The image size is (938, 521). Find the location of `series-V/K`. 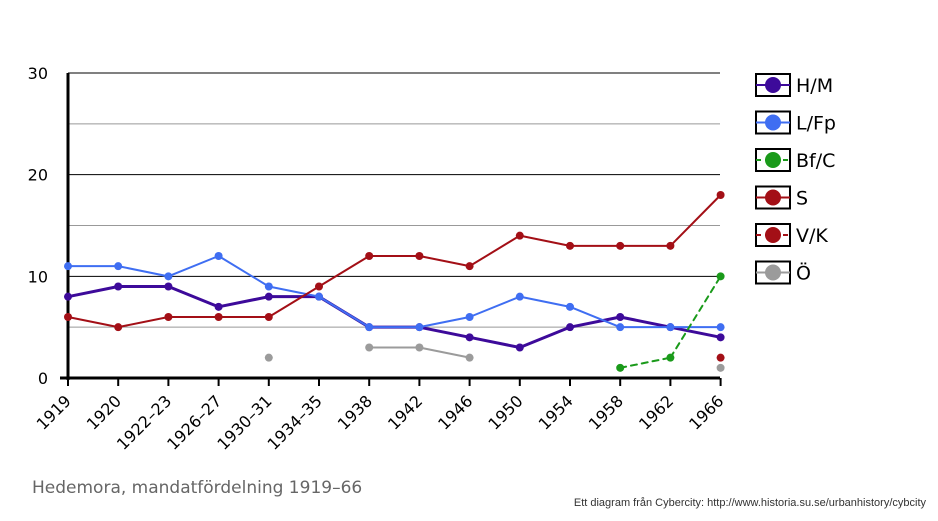

series-V/K is located at coordinates (720, 357).